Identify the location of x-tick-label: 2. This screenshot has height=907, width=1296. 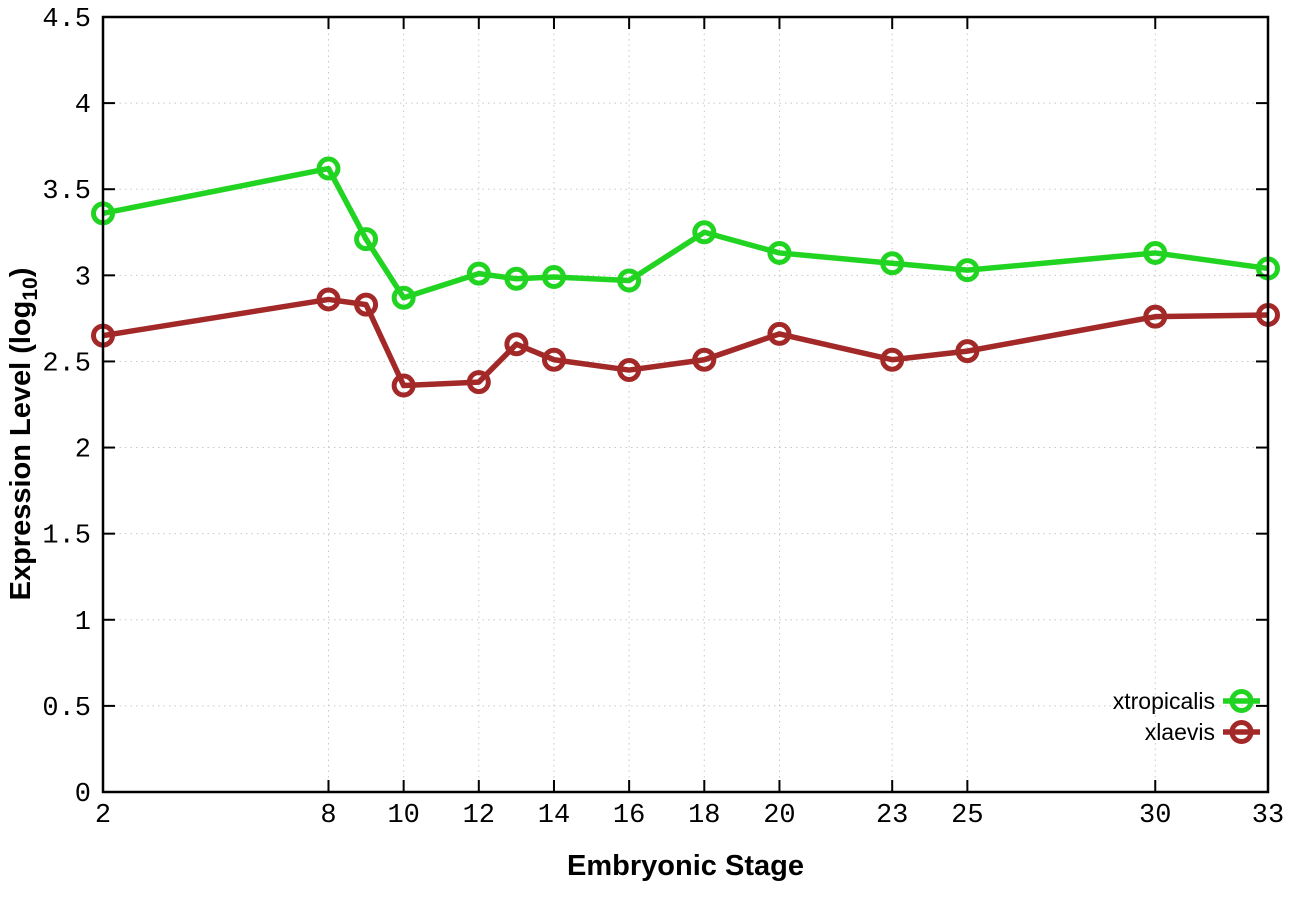
(103, 816).